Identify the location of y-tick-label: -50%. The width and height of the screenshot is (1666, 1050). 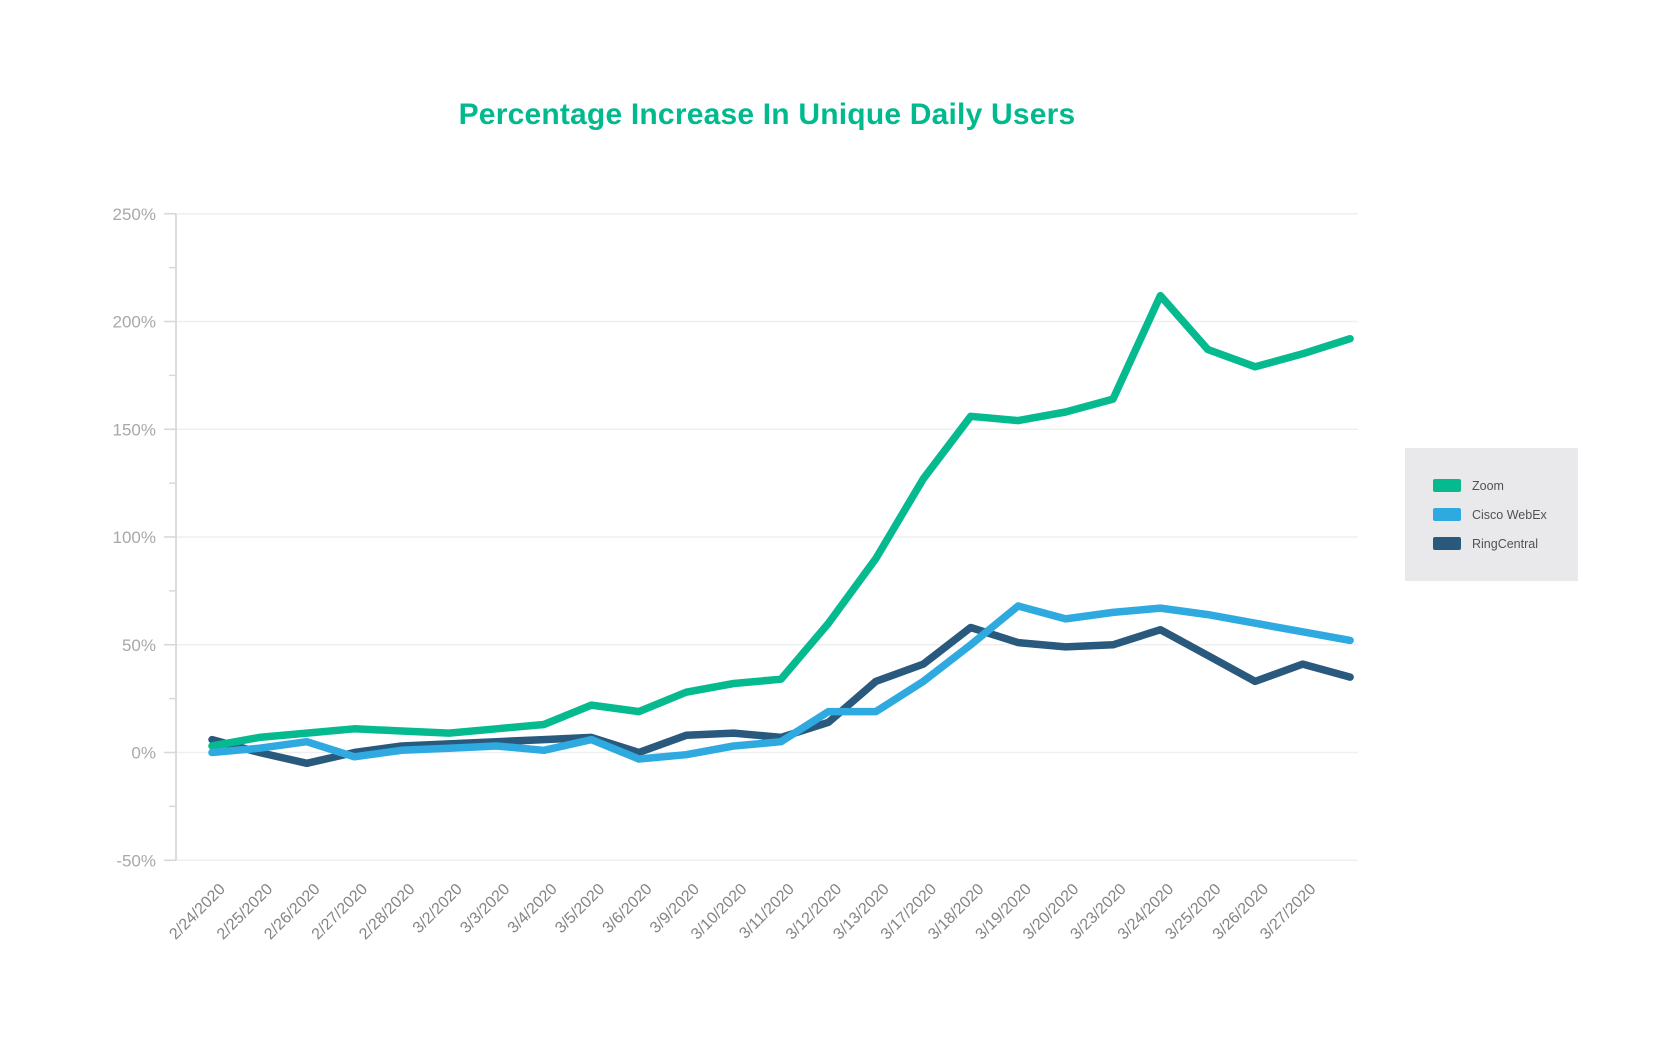
(136, 860).